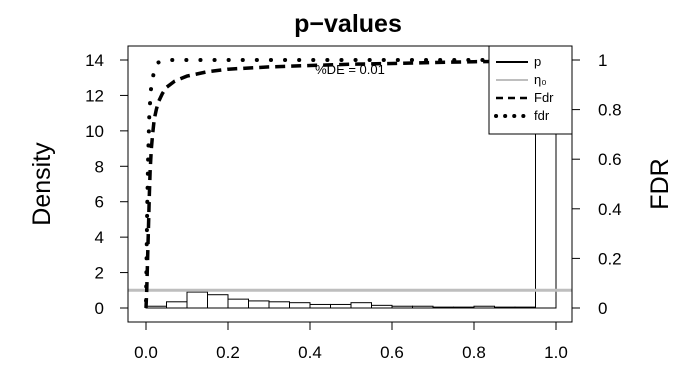 The width and height of the screenshot is (687, 366). I want to click on y-axis-label: Density, so click(42, 184).